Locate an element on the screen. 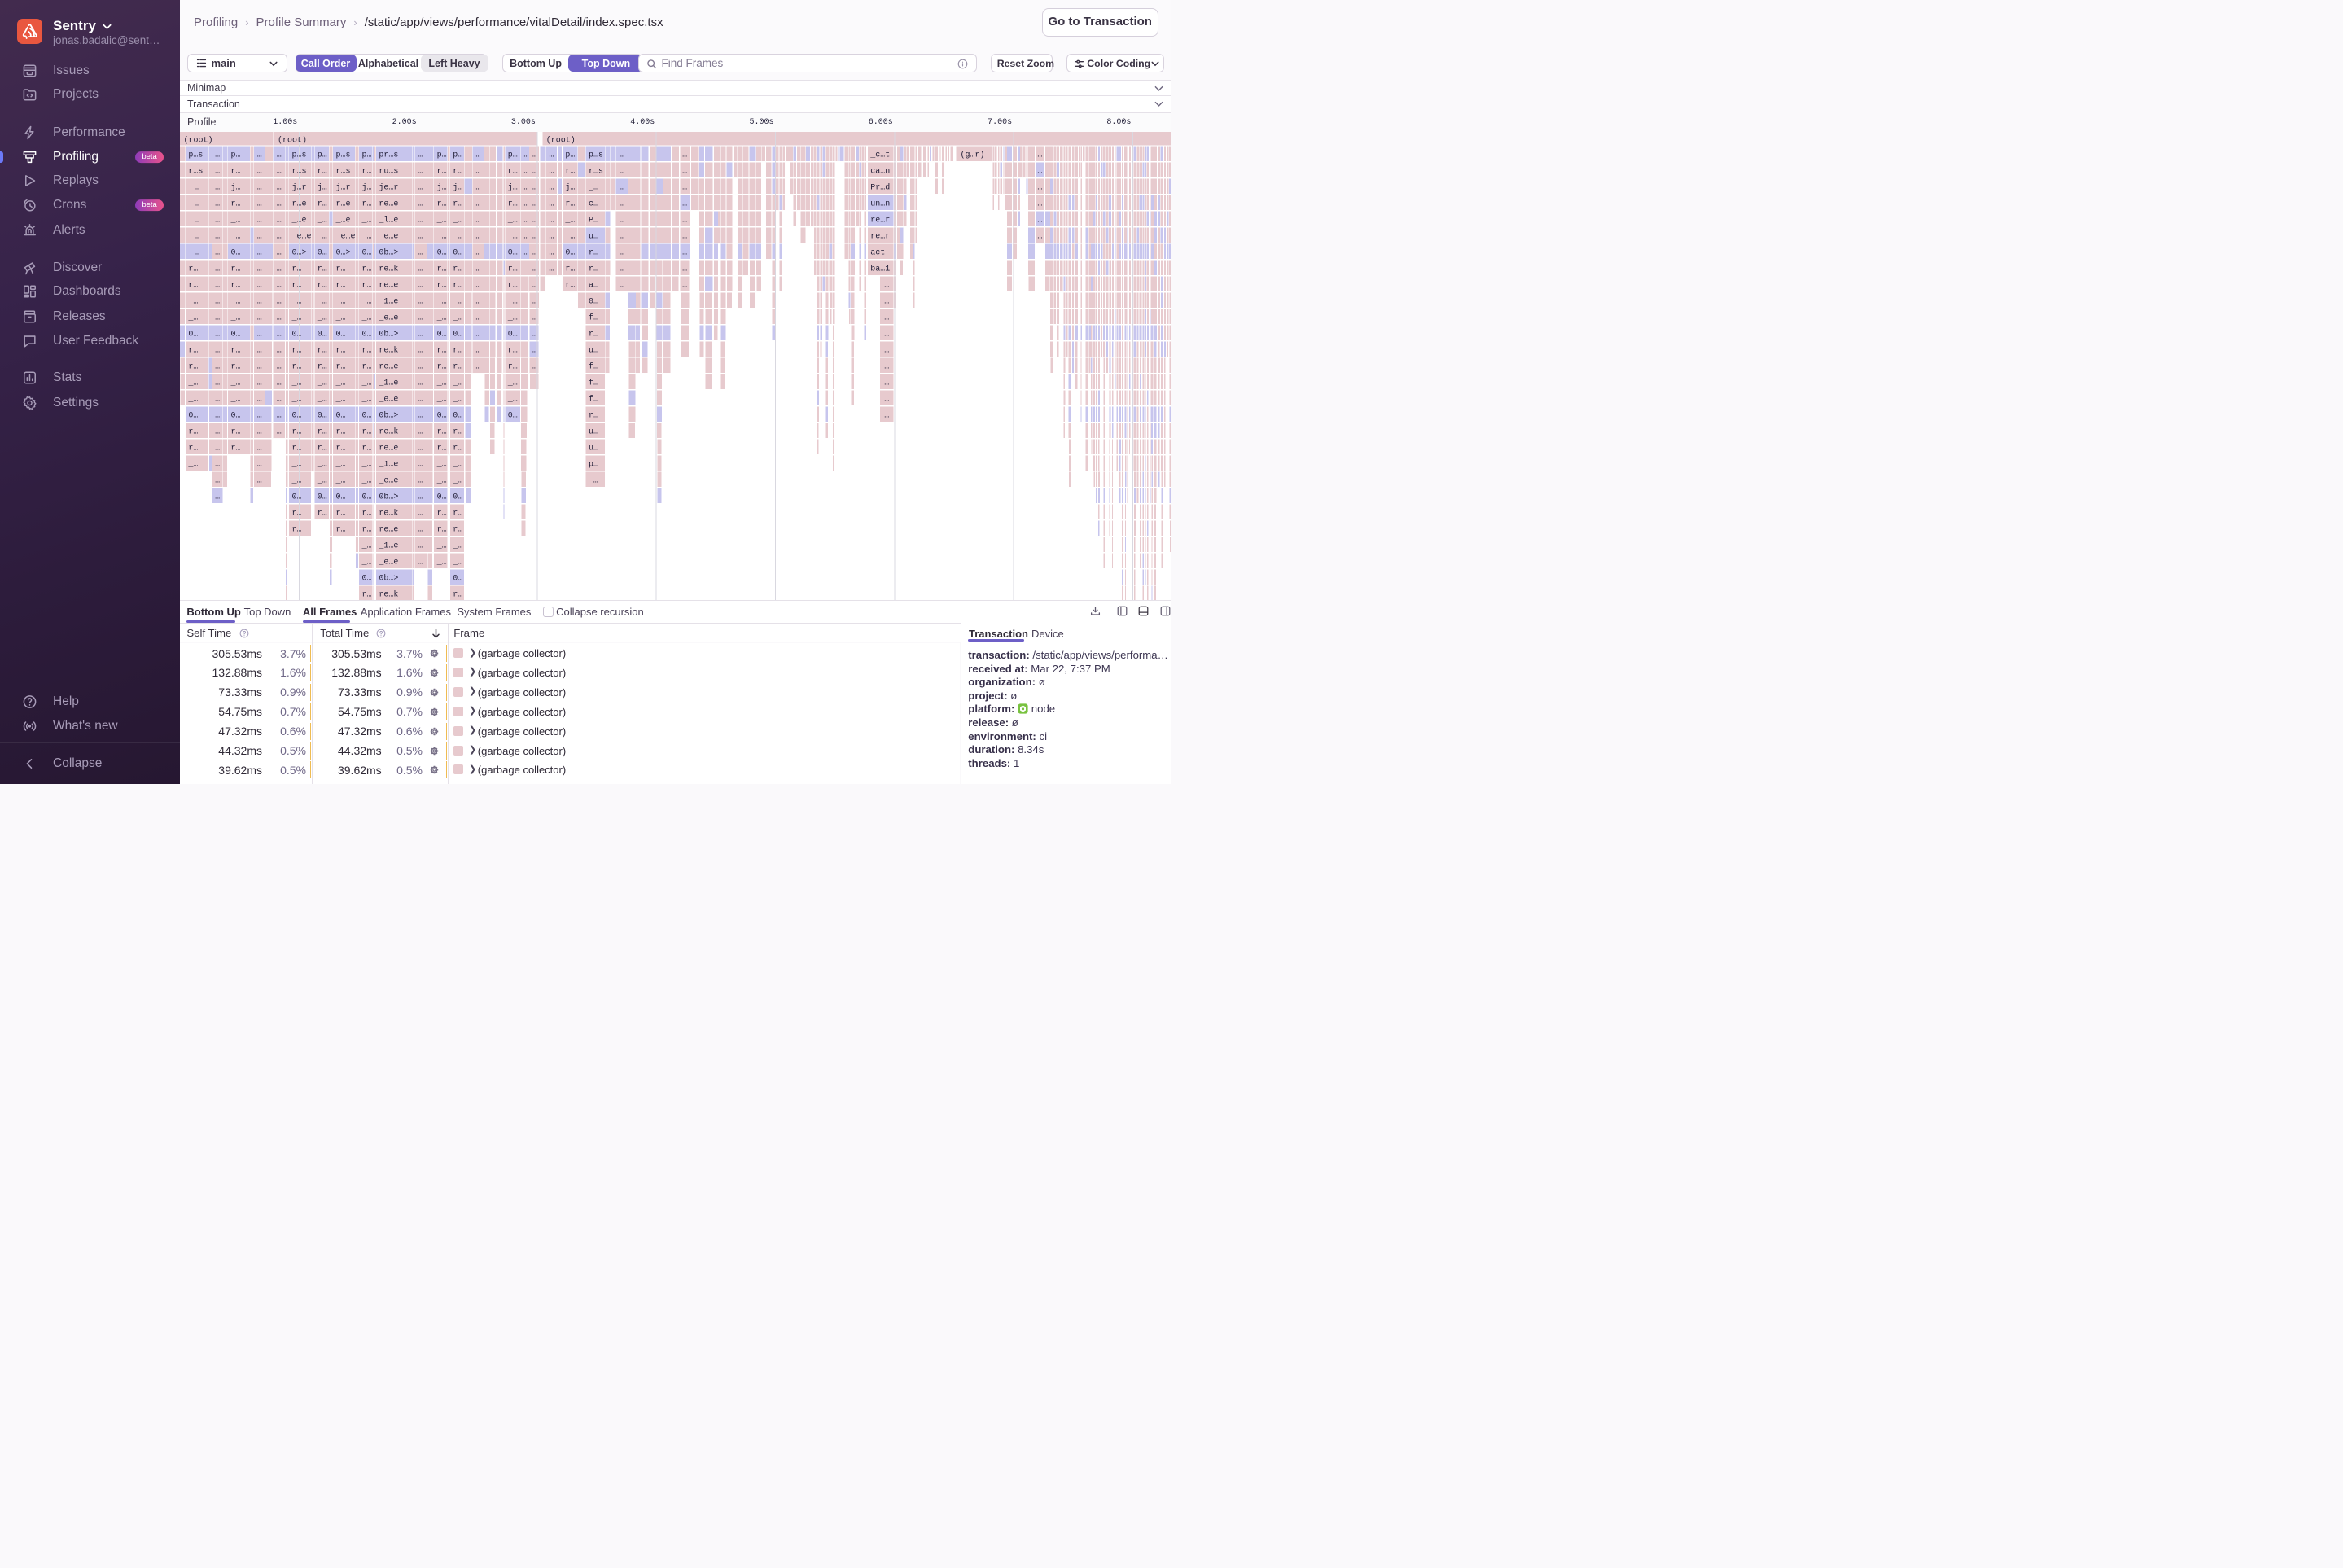  svg-text: 0b…> is located at coordinates (389, 578).